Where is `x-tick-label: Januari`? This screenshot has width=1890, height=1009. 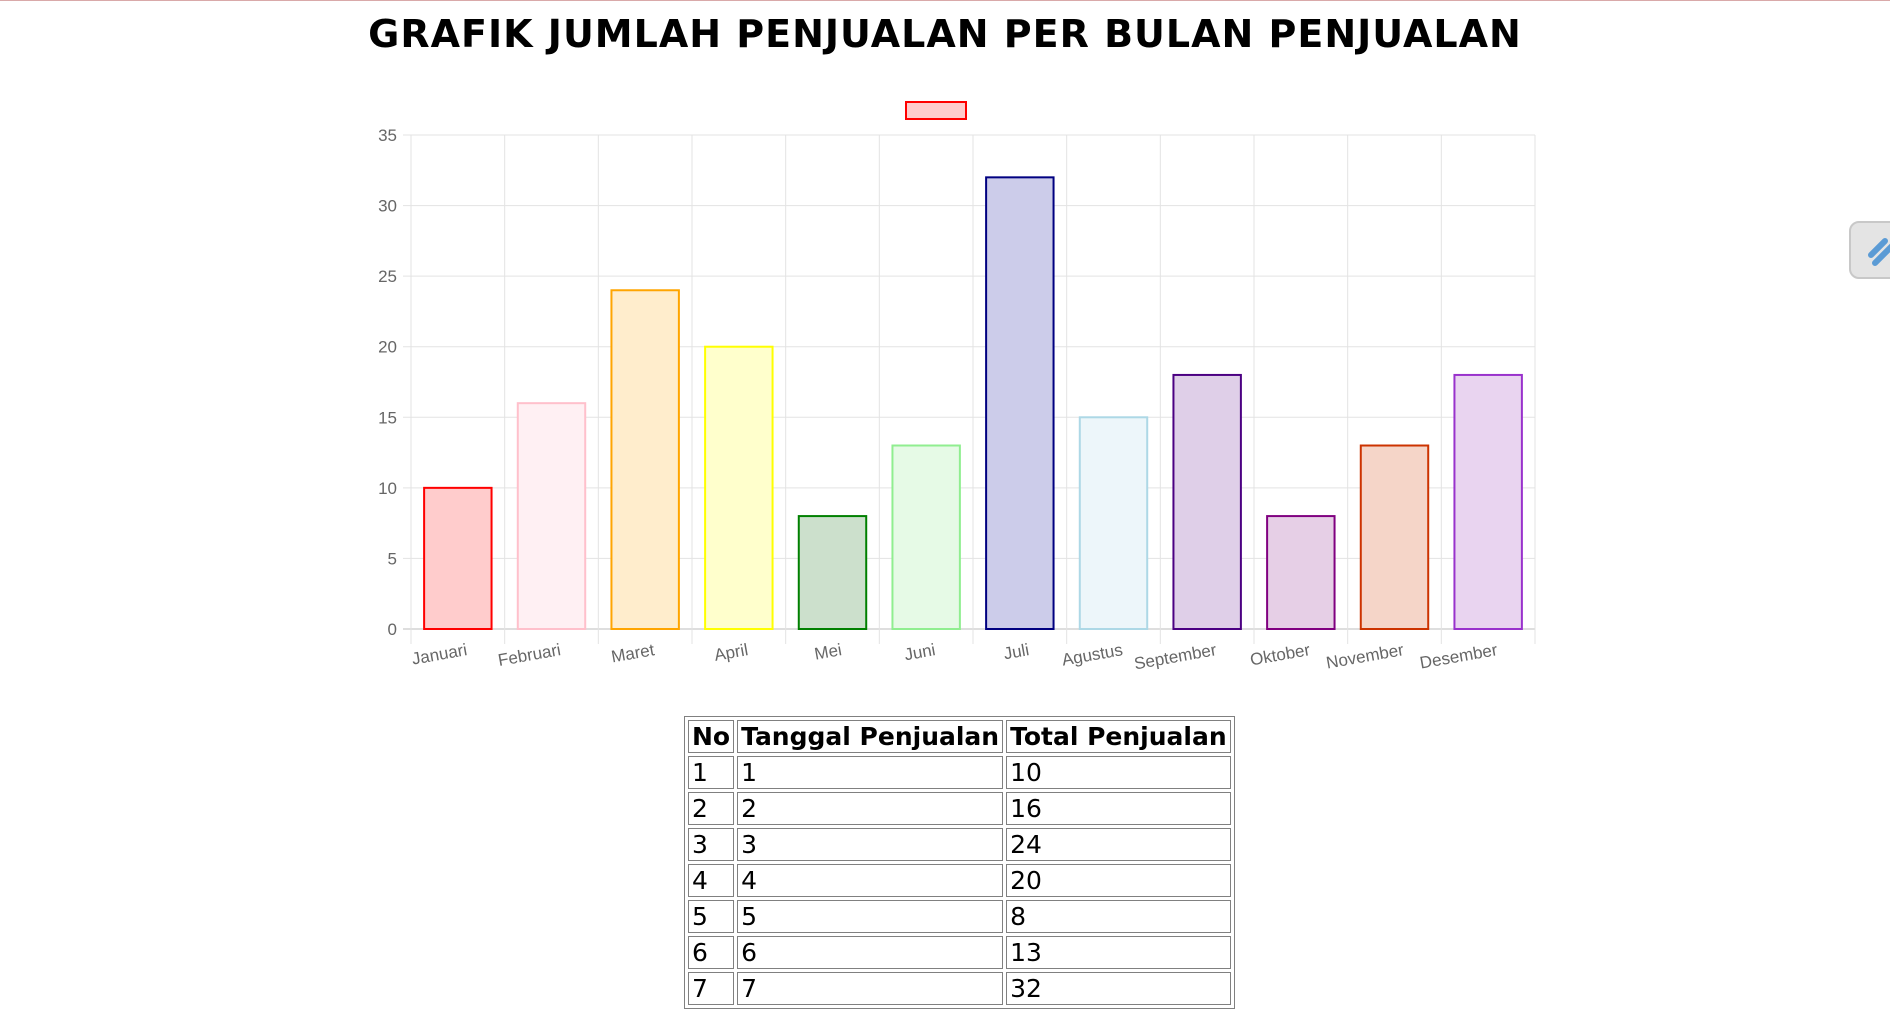 x-tick-label: Januari is located at coordinates (439, 654).